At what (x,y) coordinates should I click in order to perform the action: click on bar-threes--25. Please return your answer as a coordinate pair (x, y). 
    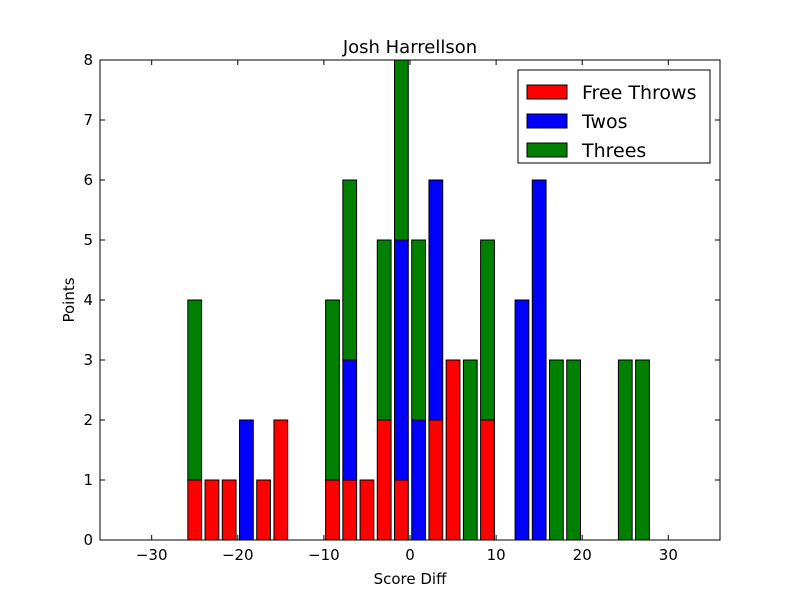
    Looking at the image, I should click on (195, 390).